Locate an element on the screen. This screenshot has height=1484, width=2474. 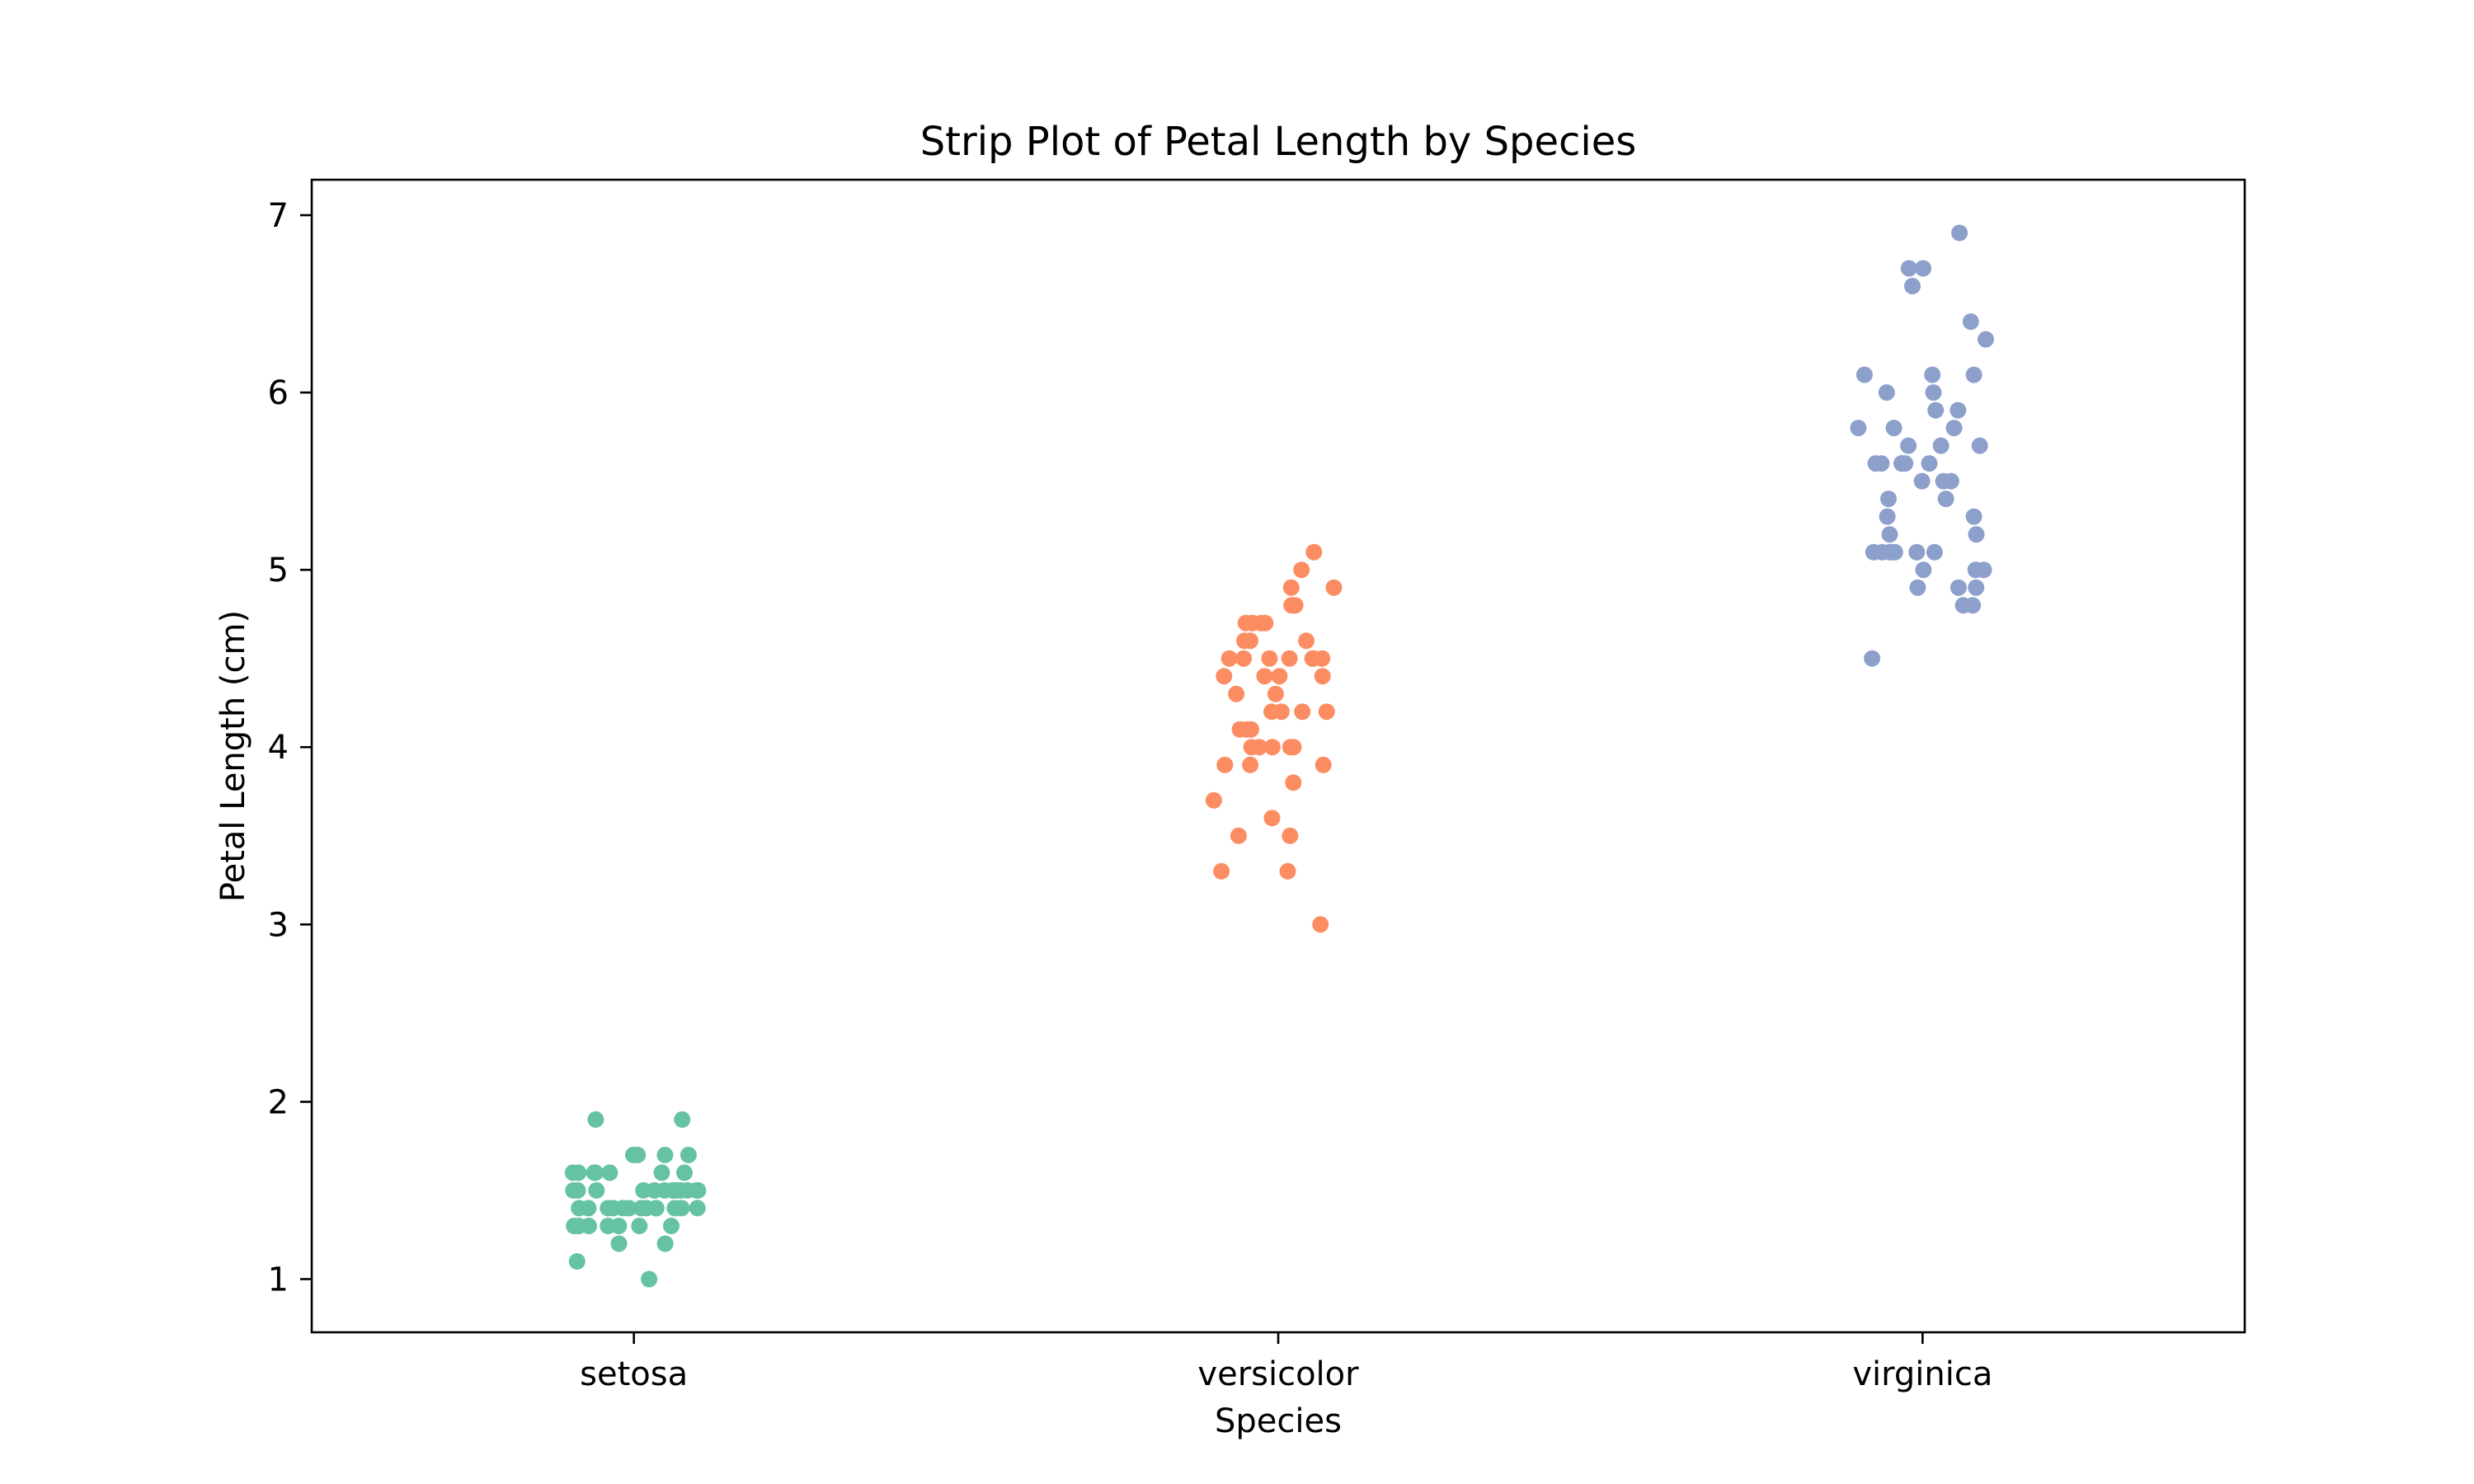
y-axis: 1 2 3 4 5 6 7 is located at coordinates (290, 747).